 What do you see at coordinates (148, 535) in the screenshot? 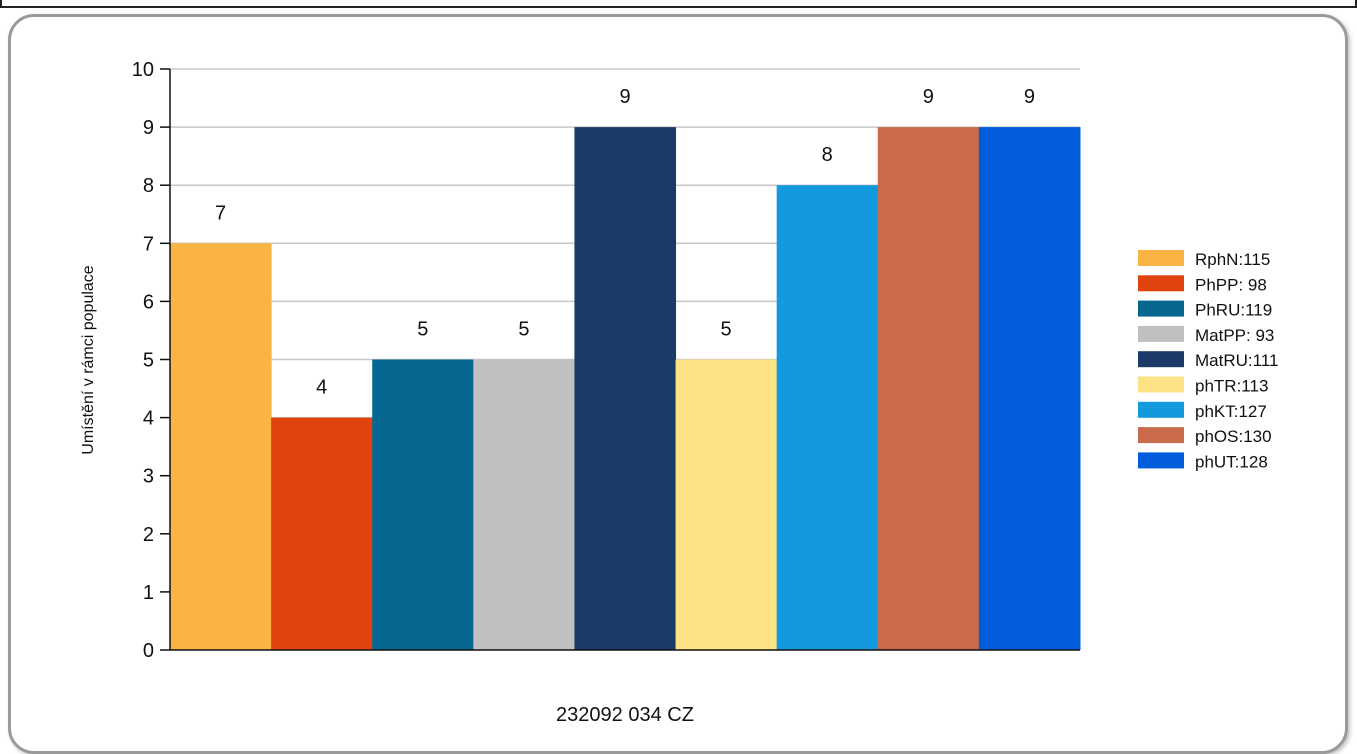
I see `y-tick-label: 2` at bounding box center [148, 535].